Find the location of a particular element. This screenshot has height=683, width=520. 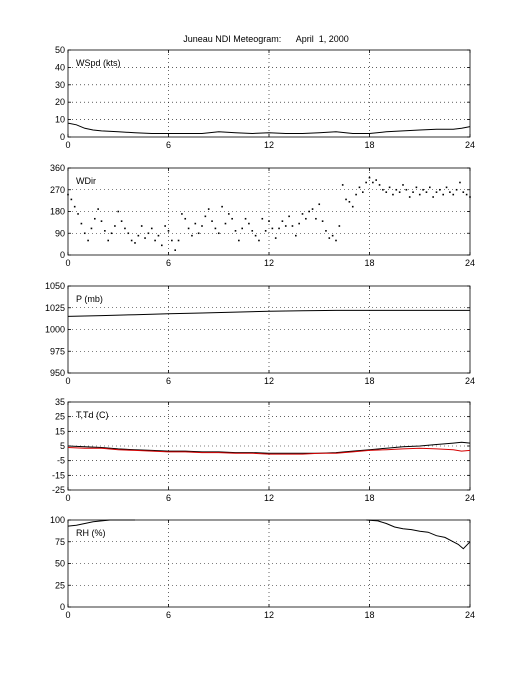

wspd-x-tick-label: 6 is located at coordinates (168, 145).